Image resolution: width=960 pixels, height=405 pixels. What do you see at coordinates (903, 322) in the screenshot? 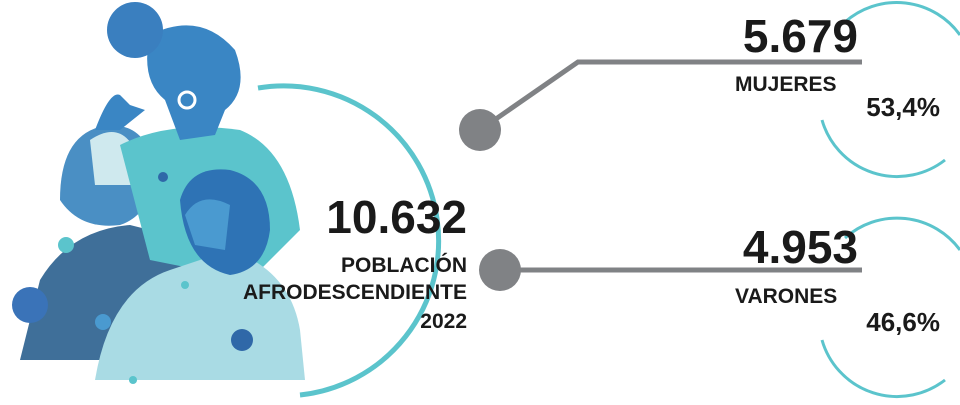
I see `group-percent: 46,6%` at bounding box center [903, 322].